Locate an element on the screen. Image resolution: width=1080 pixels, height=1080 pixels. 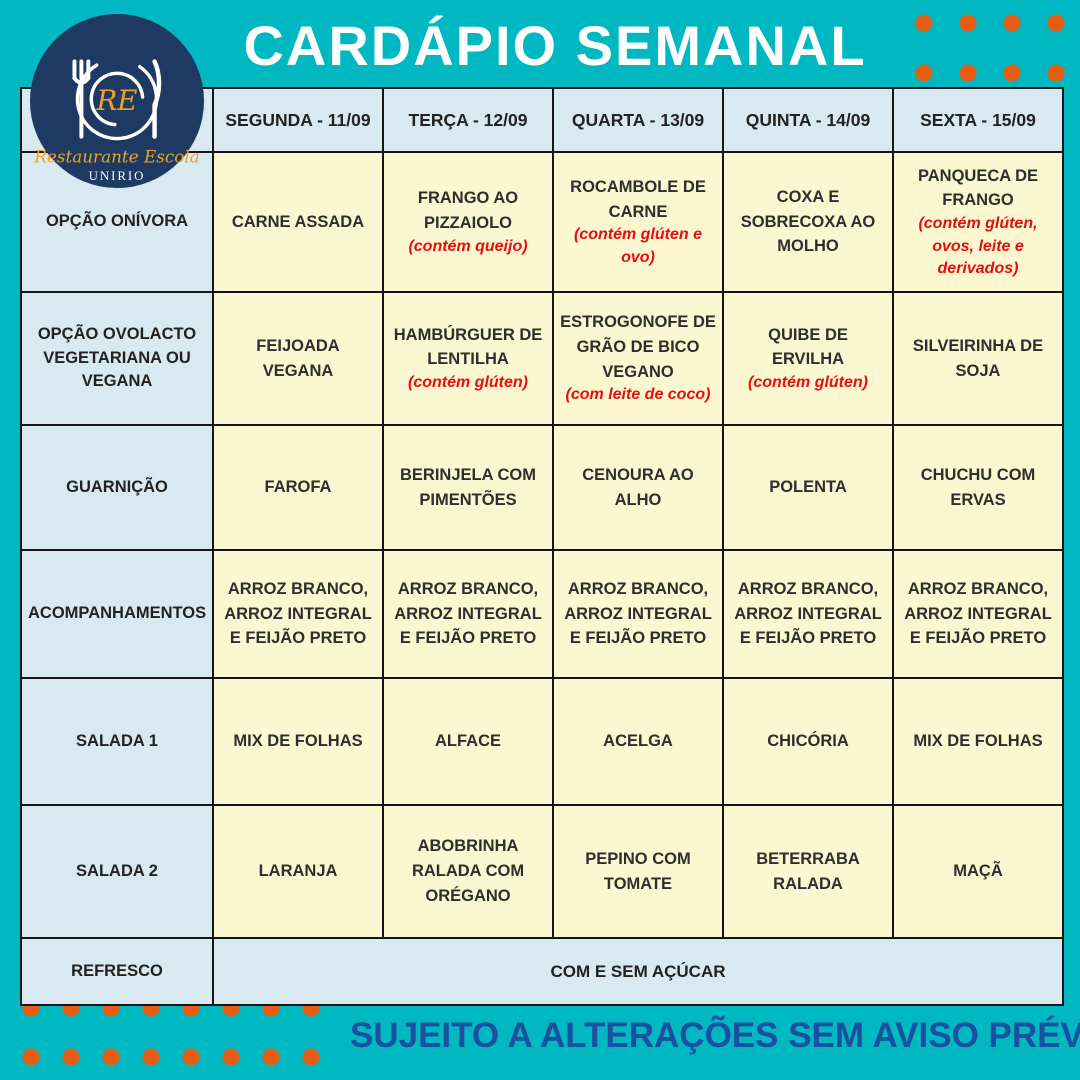
logo-name: Restaurante Escola is located at coordinates (116, 156).